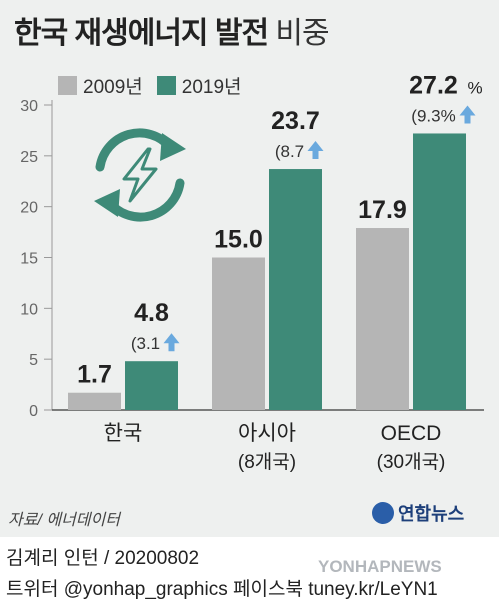 The height and width of the screenshot is (605, 499). What do you see at coordinates (380, 566) in the screenshot?
I see `watermark: YONHAPNEWS` at bounding box center [380, 566].